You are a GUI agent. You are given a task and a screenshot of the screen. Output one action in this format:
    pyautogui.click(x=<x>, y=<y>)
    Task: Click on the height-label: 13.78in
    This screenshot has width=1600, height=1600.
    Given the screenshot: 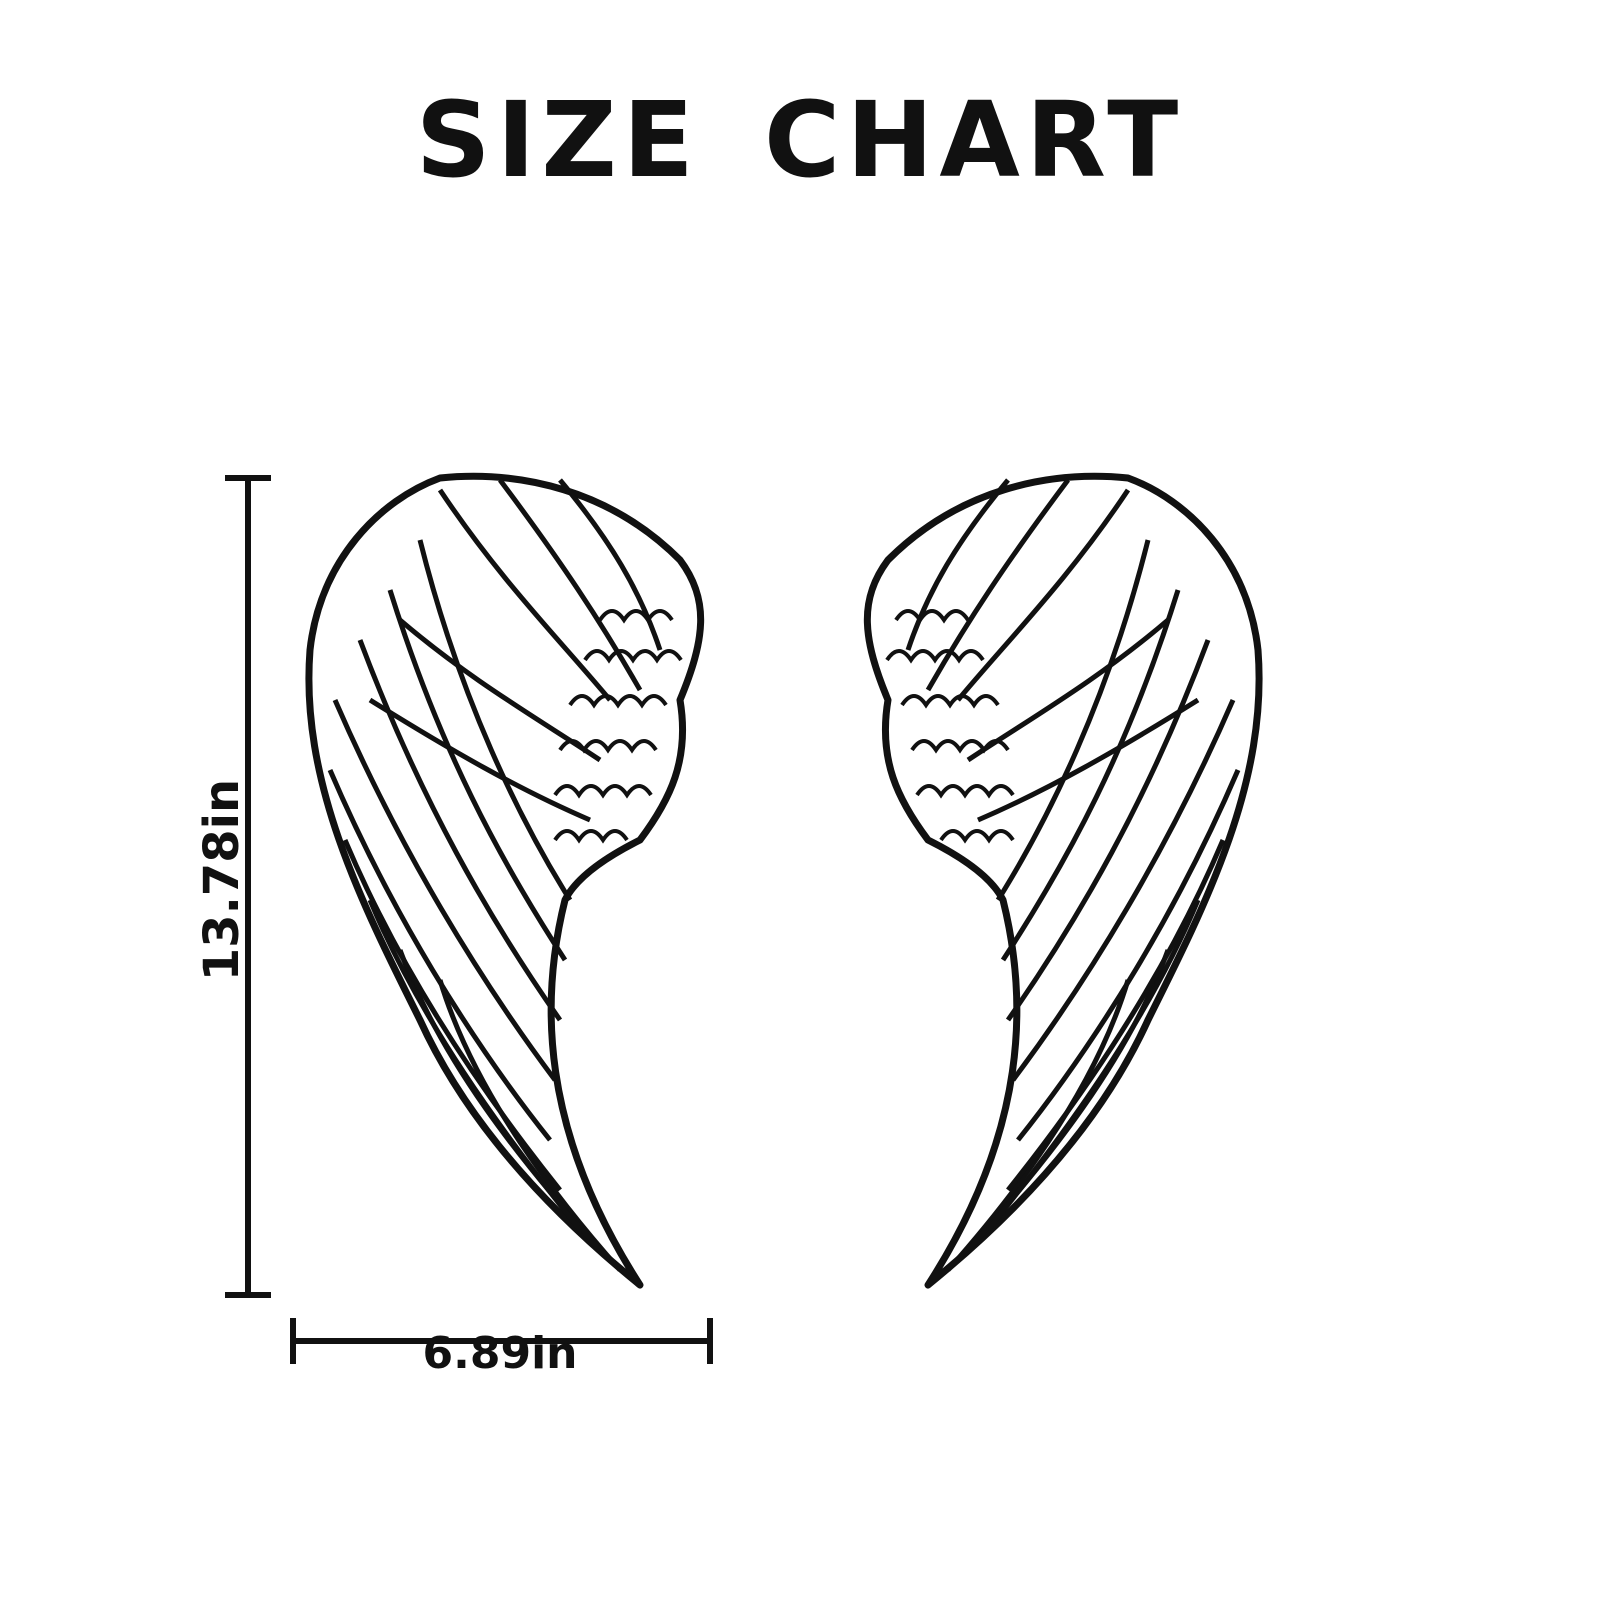 What is the action you would take?
    pyautogui.click(x=222, y=880)
    